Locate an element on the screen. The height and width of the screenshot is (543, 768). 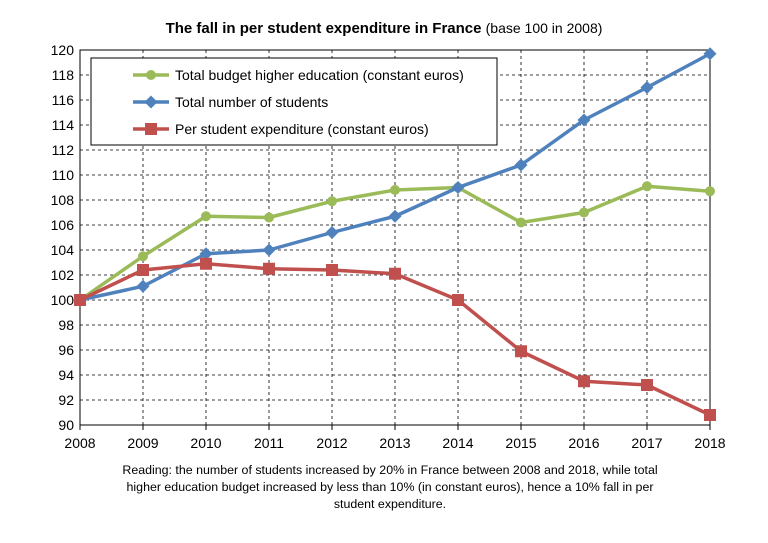
x-tick-label: 2008 is located at coordinates (79, 443).